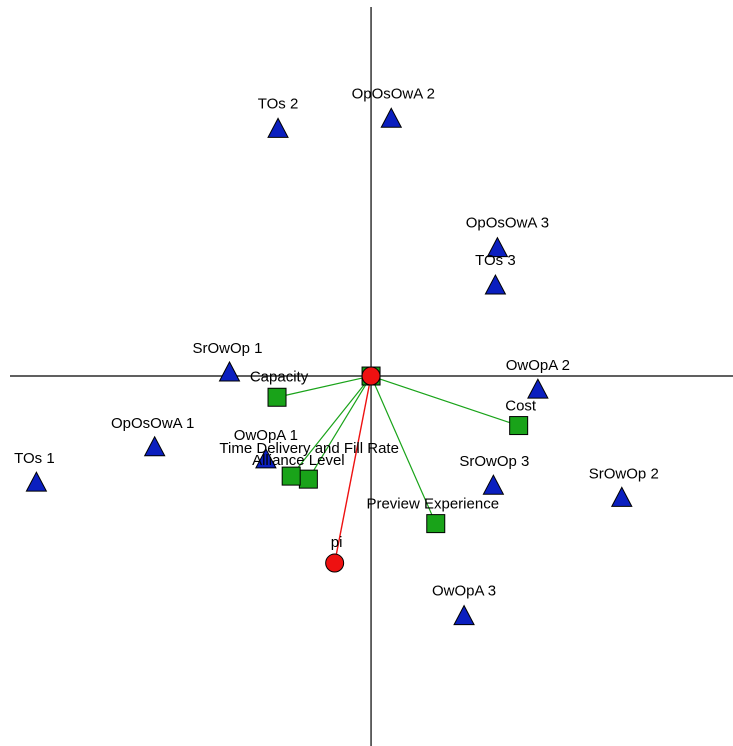 The image size is (733, 746). I want to click on vector-time-delivery-and-fill-rate, so click(331, 426).